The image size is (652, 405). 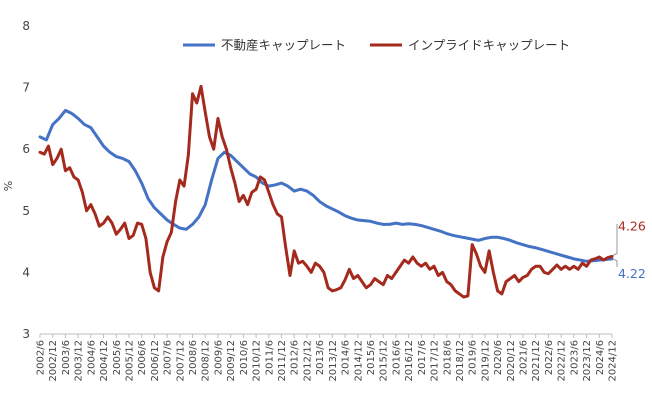 What do you see at coordinates (231, 361) in the screenshot?
I see `x-tick-label: 2009/12` at bounding box center [231, 361].